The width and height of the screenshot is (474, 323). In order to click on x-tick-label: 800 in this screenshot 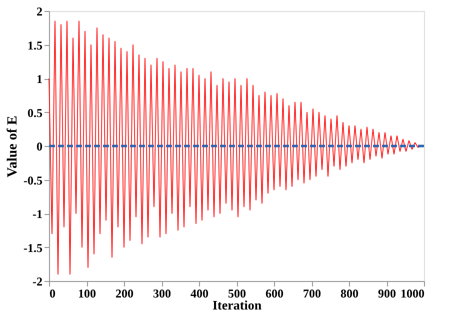, I will do `click(349, 293)`.